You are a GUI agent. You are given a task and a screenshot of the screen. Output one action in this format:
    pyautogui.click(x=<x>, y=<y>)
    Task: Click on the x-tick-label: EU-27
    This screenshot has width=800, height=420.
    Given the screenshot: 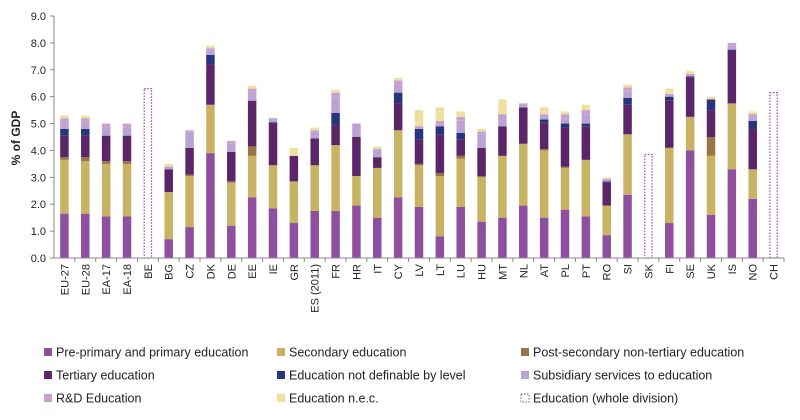 What is the action you would take?
    pyautogui.click(x=65, y=279)
    